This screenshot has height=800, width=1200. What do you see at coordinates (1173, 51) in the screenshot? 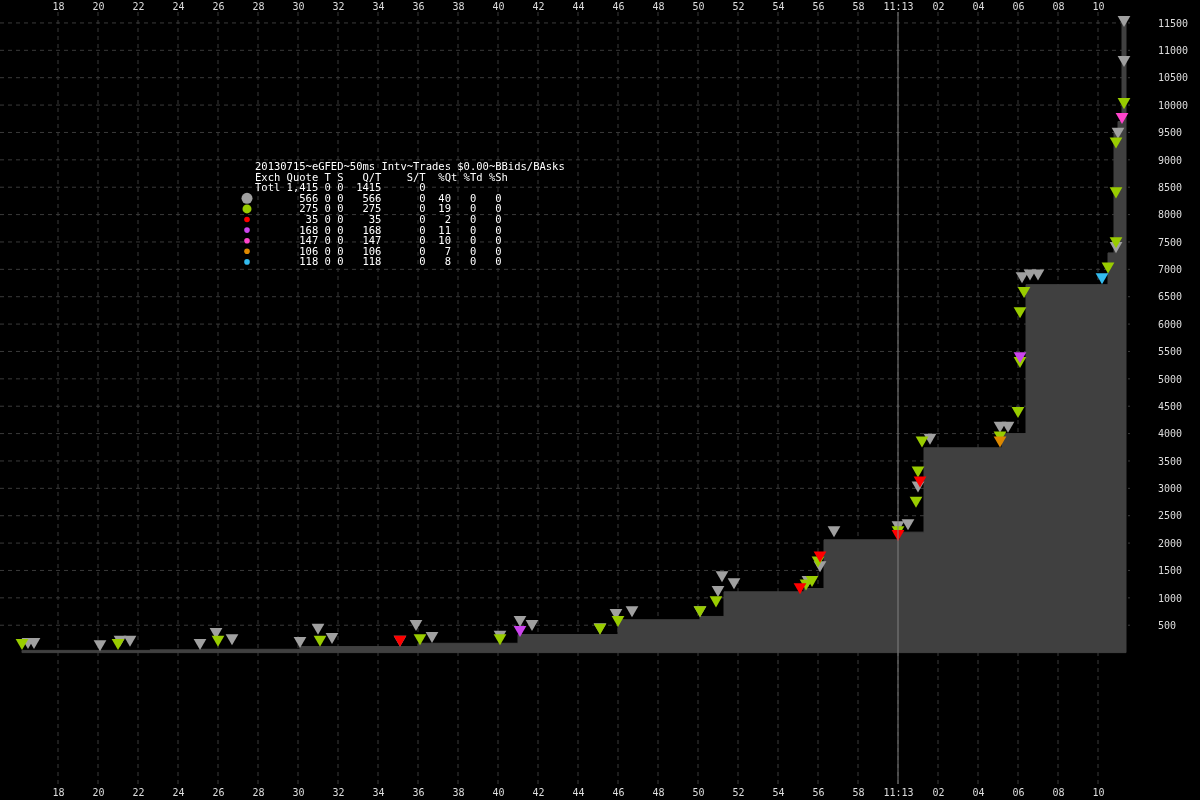
I see `y-tick-label: 11000` at bounding box center [1173, 51].